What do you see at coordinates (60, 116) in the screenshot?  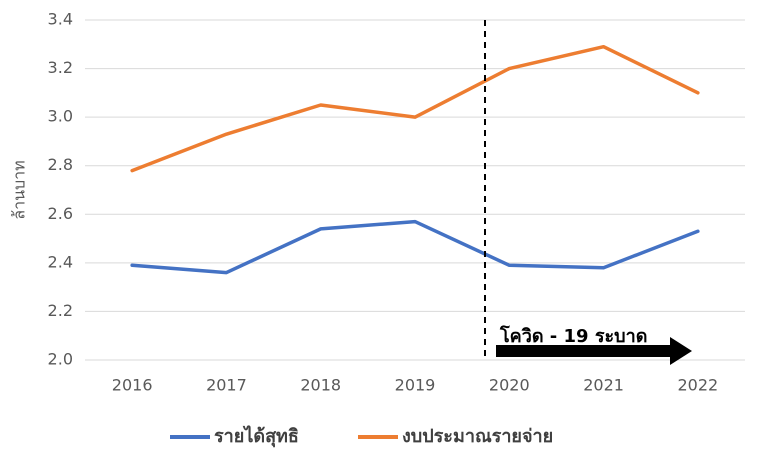 I see `y-tick-label: 3.0` at bounding box center [60, 116].